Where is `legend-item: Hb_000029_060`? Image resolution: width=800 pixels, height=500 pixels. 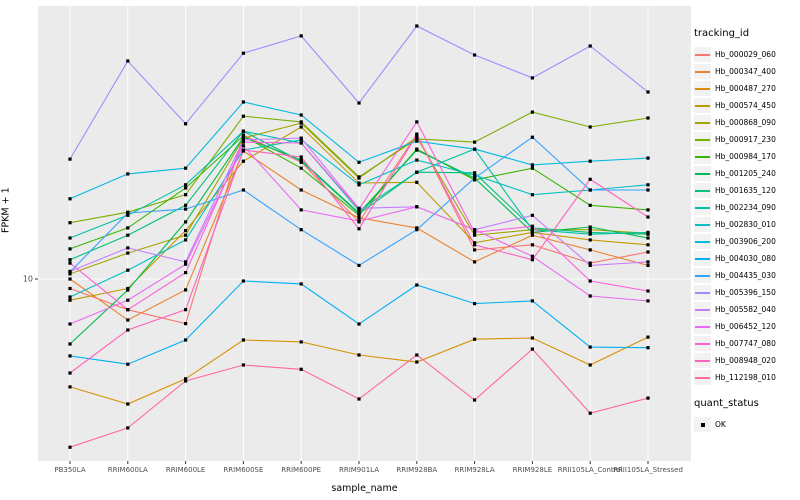 legend-item: Hb_000029_060 is located at coordinates (747, 54).